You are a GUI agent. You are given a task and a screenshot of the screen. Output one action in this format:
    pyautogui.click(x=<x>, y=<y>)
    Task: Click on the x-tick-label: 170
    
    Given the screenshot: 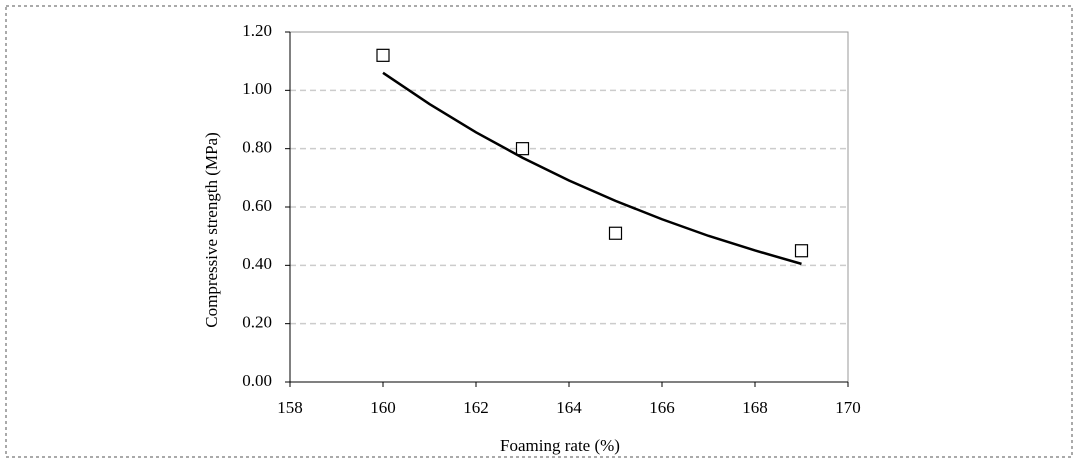 What is the action you would take?
    pyautogui.click(x=848, y=407)
    